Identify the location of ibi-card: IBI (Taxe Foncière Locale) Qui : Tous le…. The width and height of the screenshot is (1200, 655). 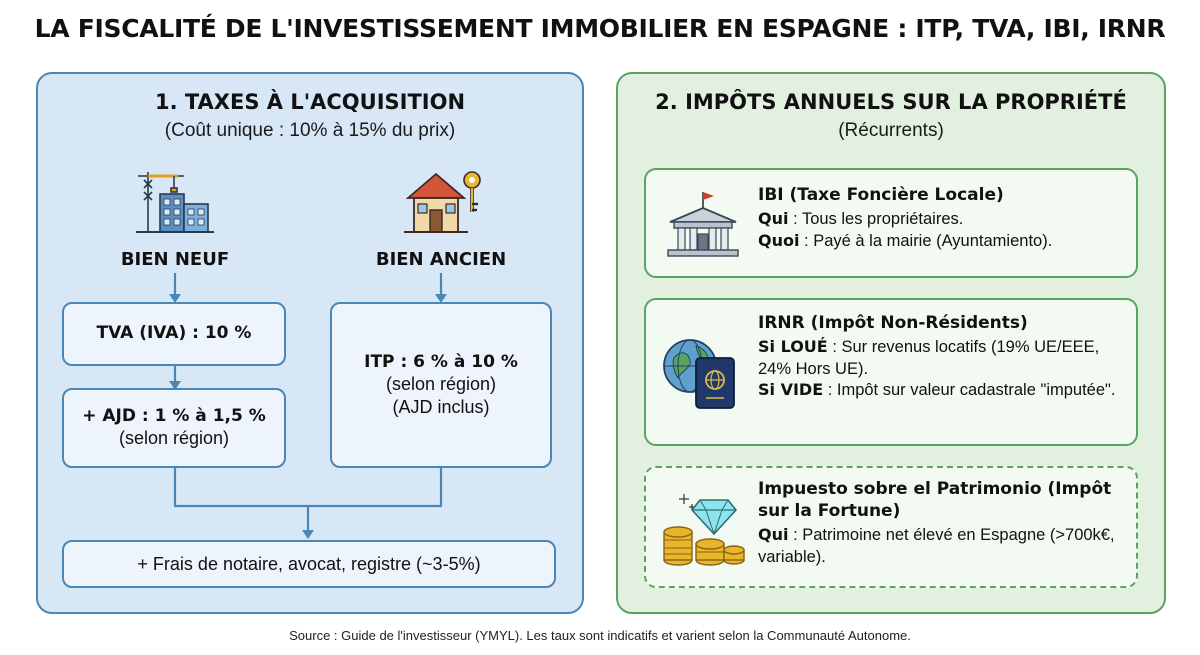
(891, 223).